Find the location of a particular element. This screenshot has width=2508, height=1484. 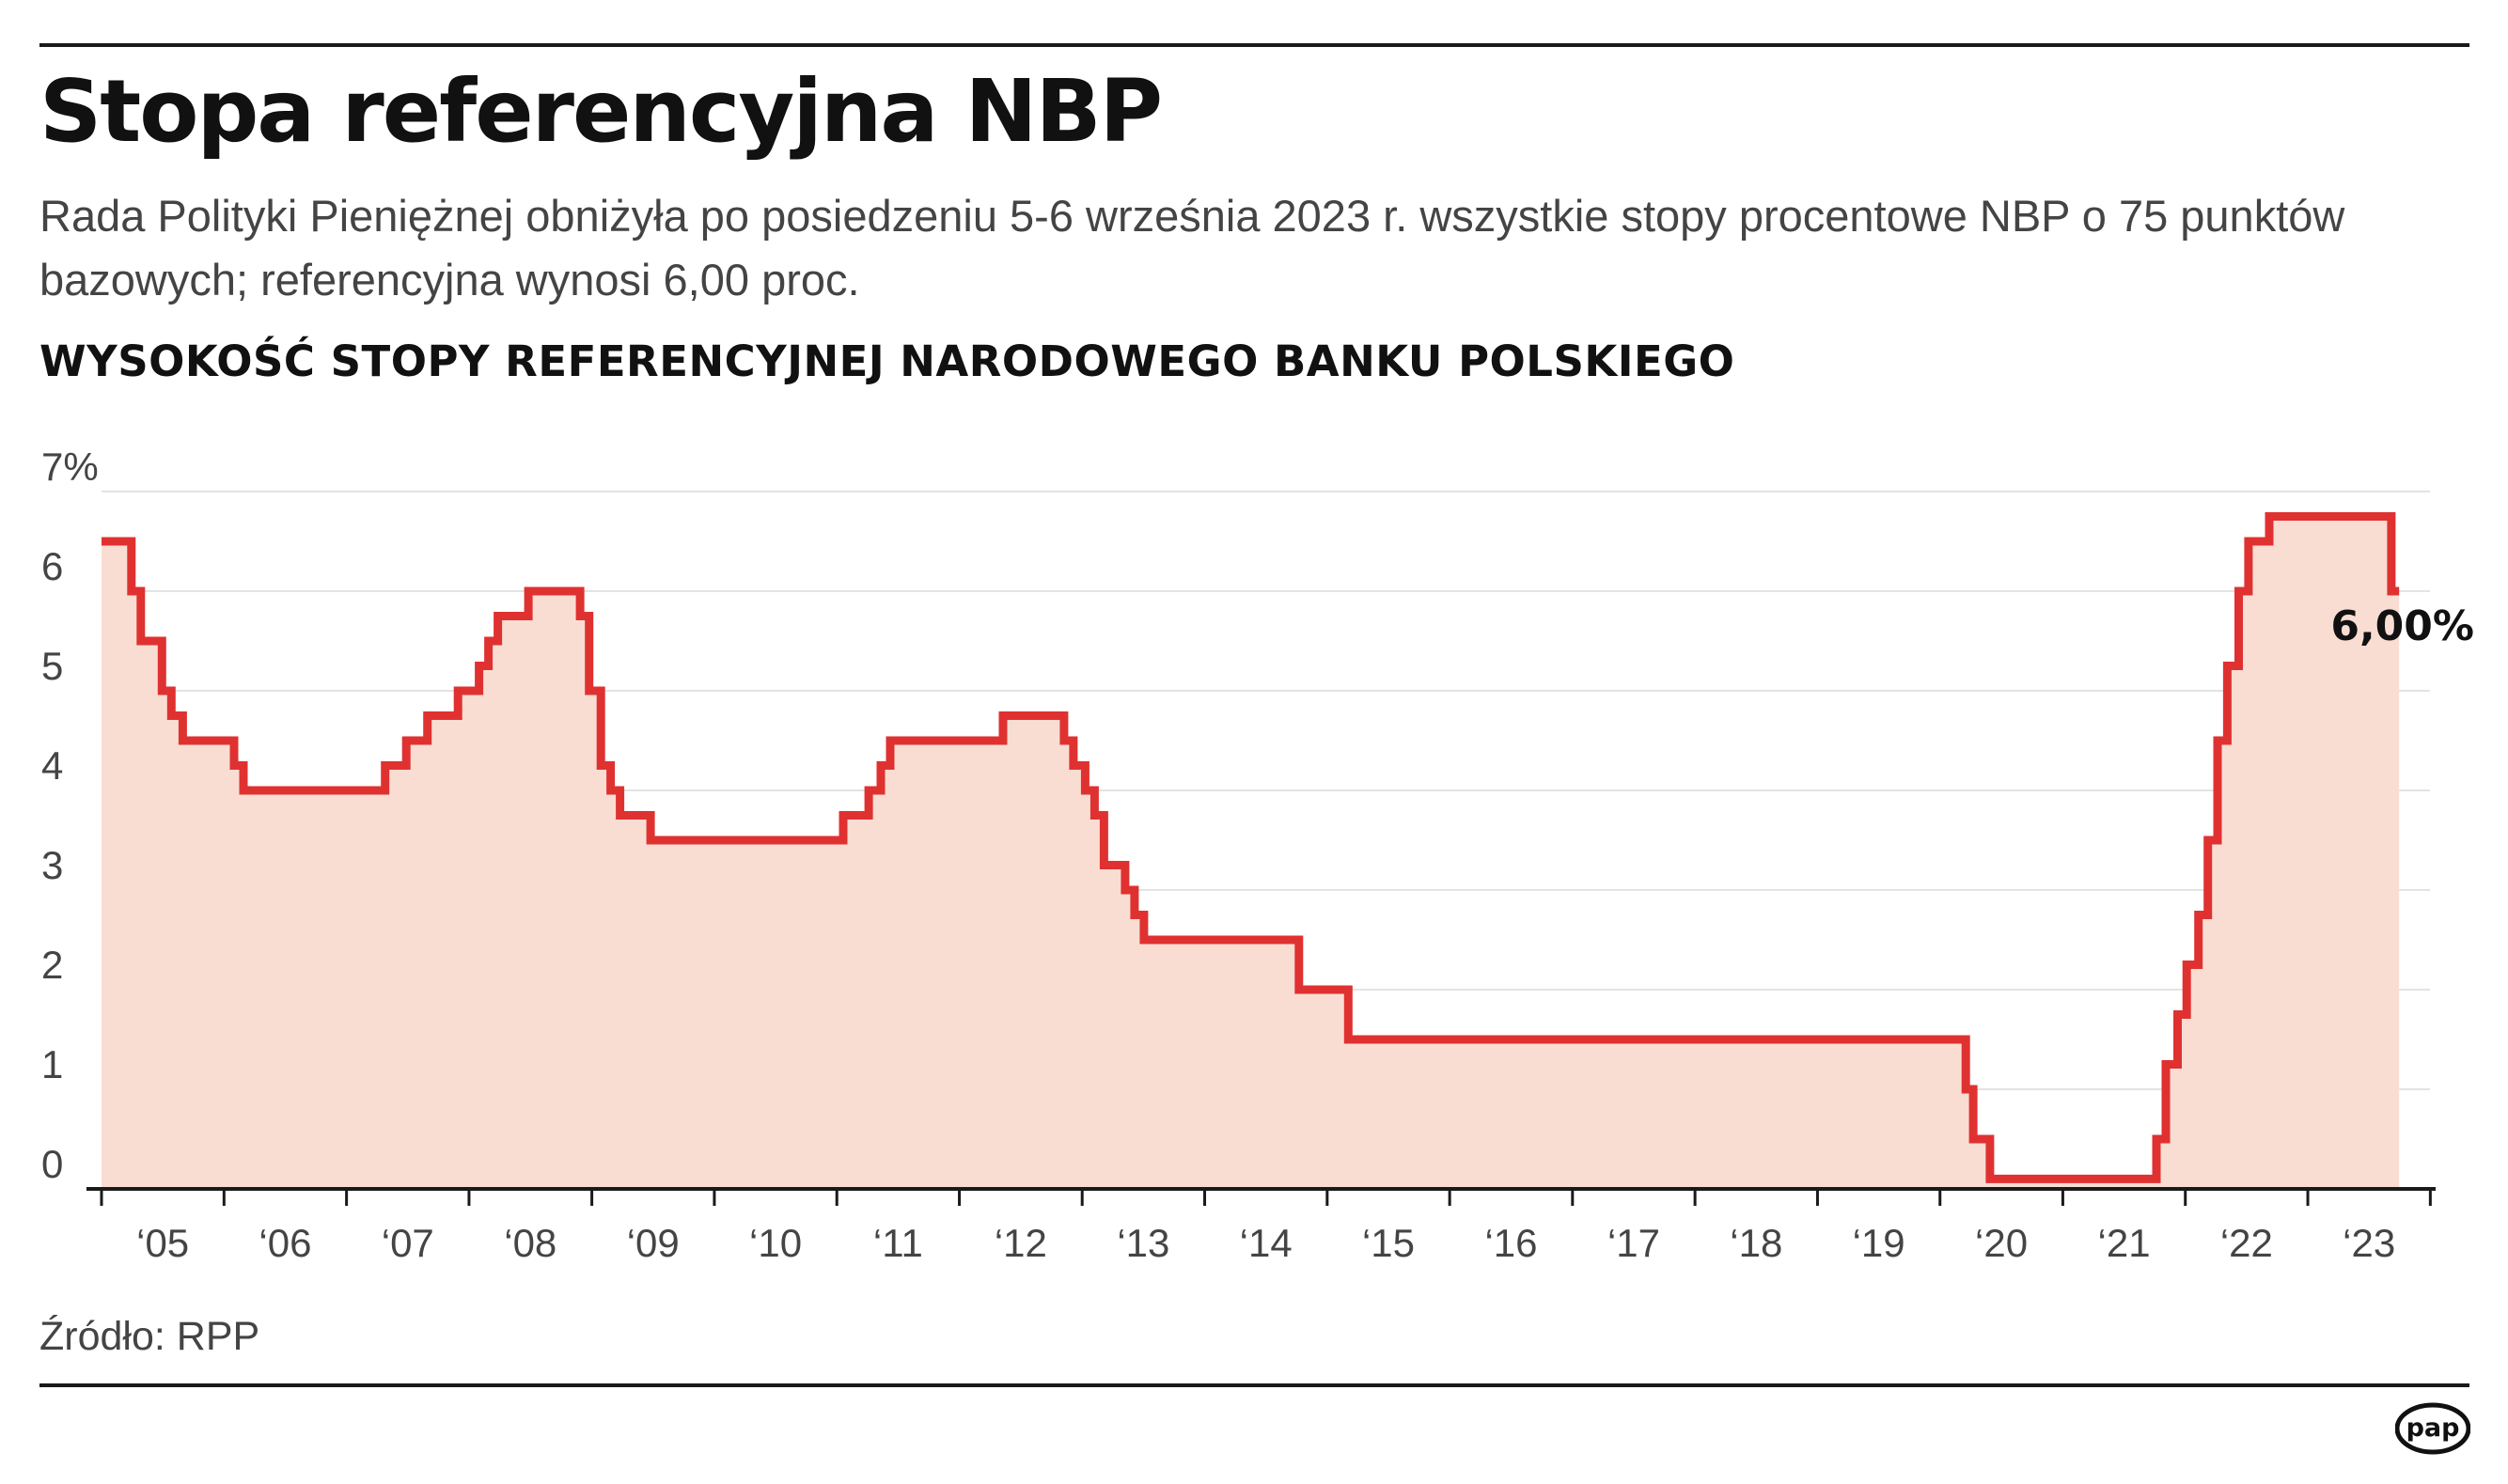

y-tick-label: 1 is located at coordinates (52, 1064).